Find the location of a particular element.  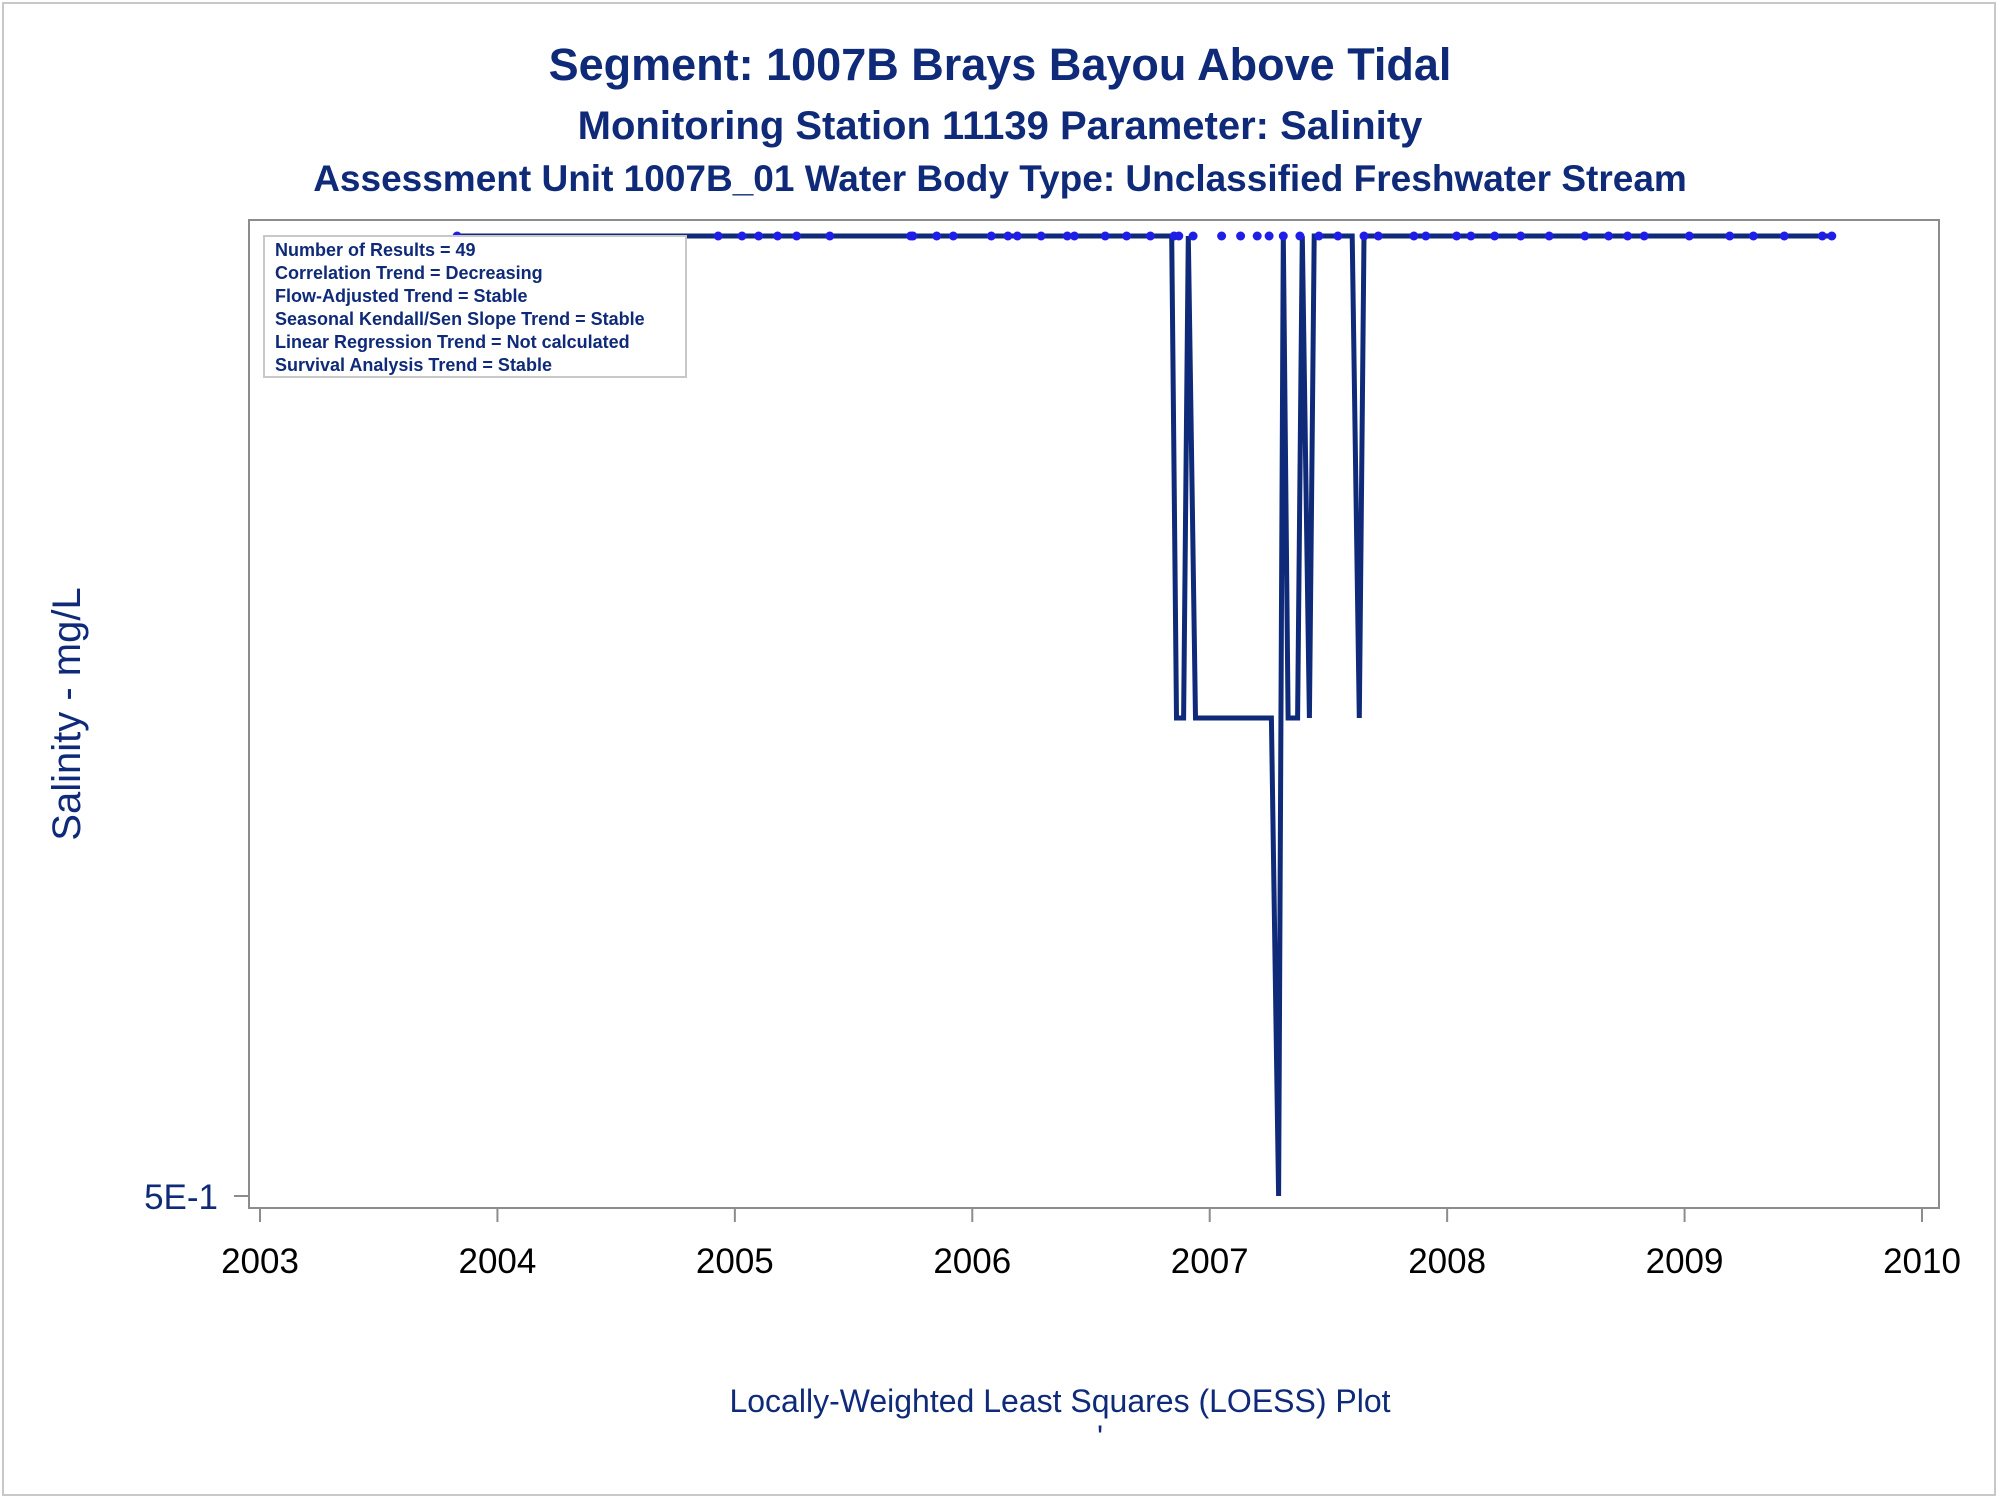

stats-line: Flow-Adjusted Trend = Stable is located at coordinates (401, 296).